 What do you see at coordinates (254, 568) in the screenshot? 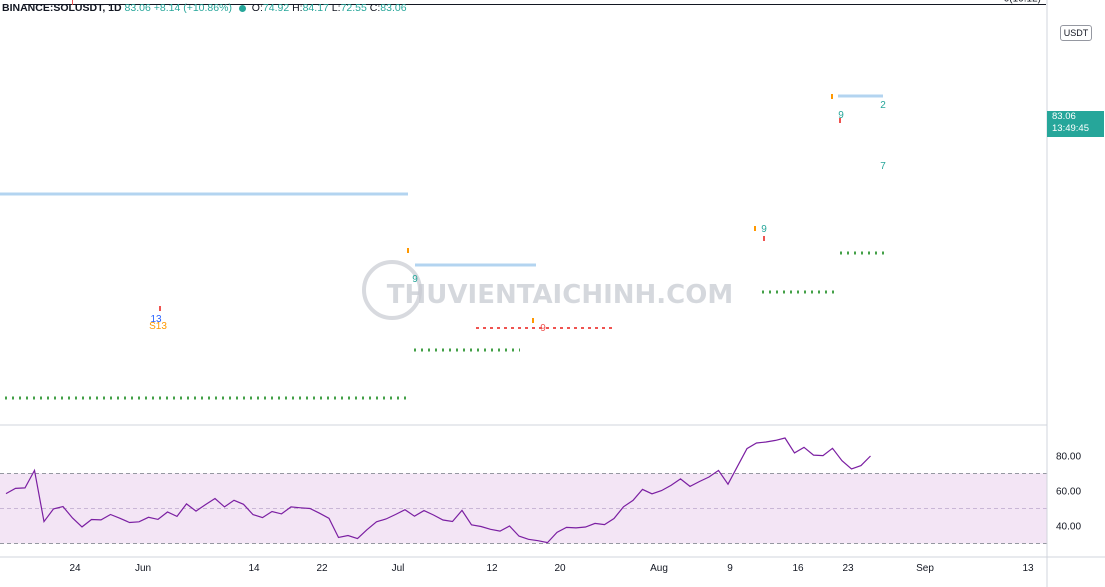
I see `time-tick-label: 14` at bounding box center [254, 568].